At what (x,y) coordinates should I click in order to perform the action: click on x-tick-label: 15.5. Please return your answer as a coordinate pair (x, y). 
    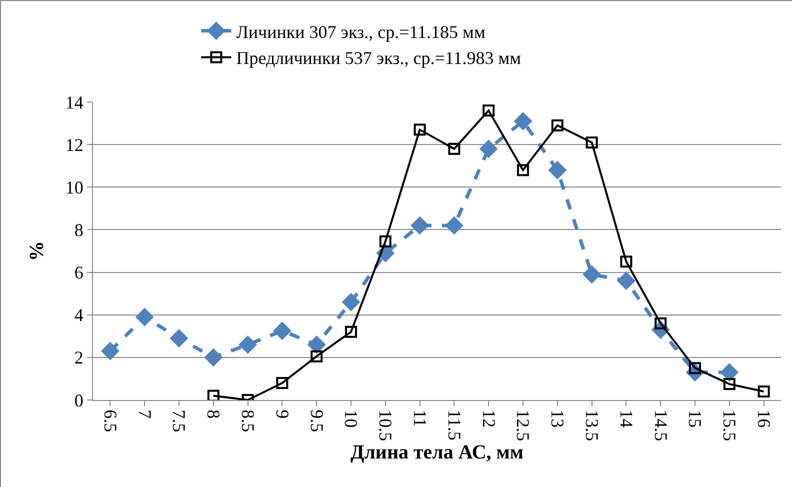
    Looking at the image, I should click on (730, 426).